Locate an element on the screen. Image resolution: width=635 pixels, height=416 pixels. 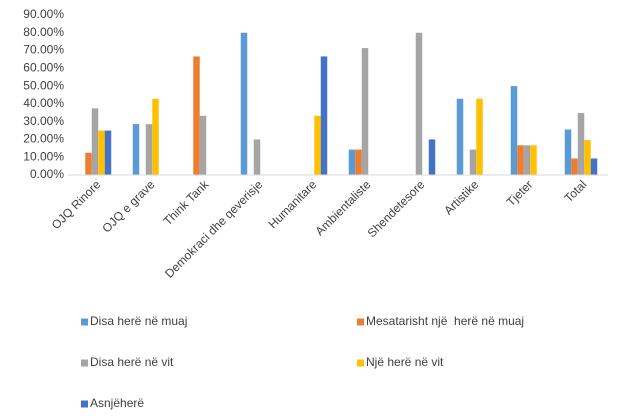
y-tick-label: 50.00% is located at coordinates (43, 85).